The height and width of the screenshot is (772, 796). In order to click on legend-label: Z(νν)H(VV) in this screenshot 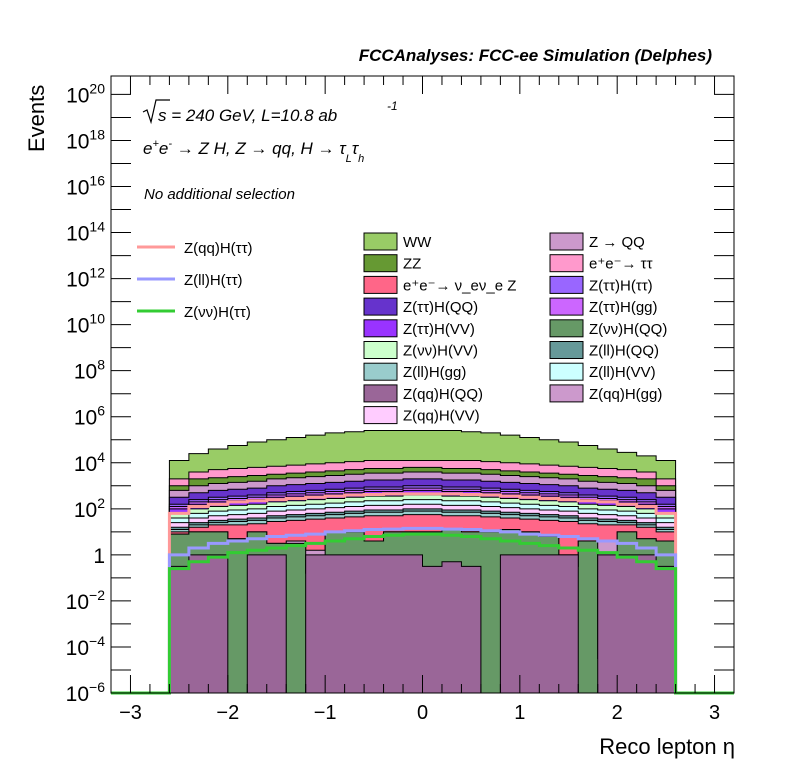, I will do `click(440, 351)`.